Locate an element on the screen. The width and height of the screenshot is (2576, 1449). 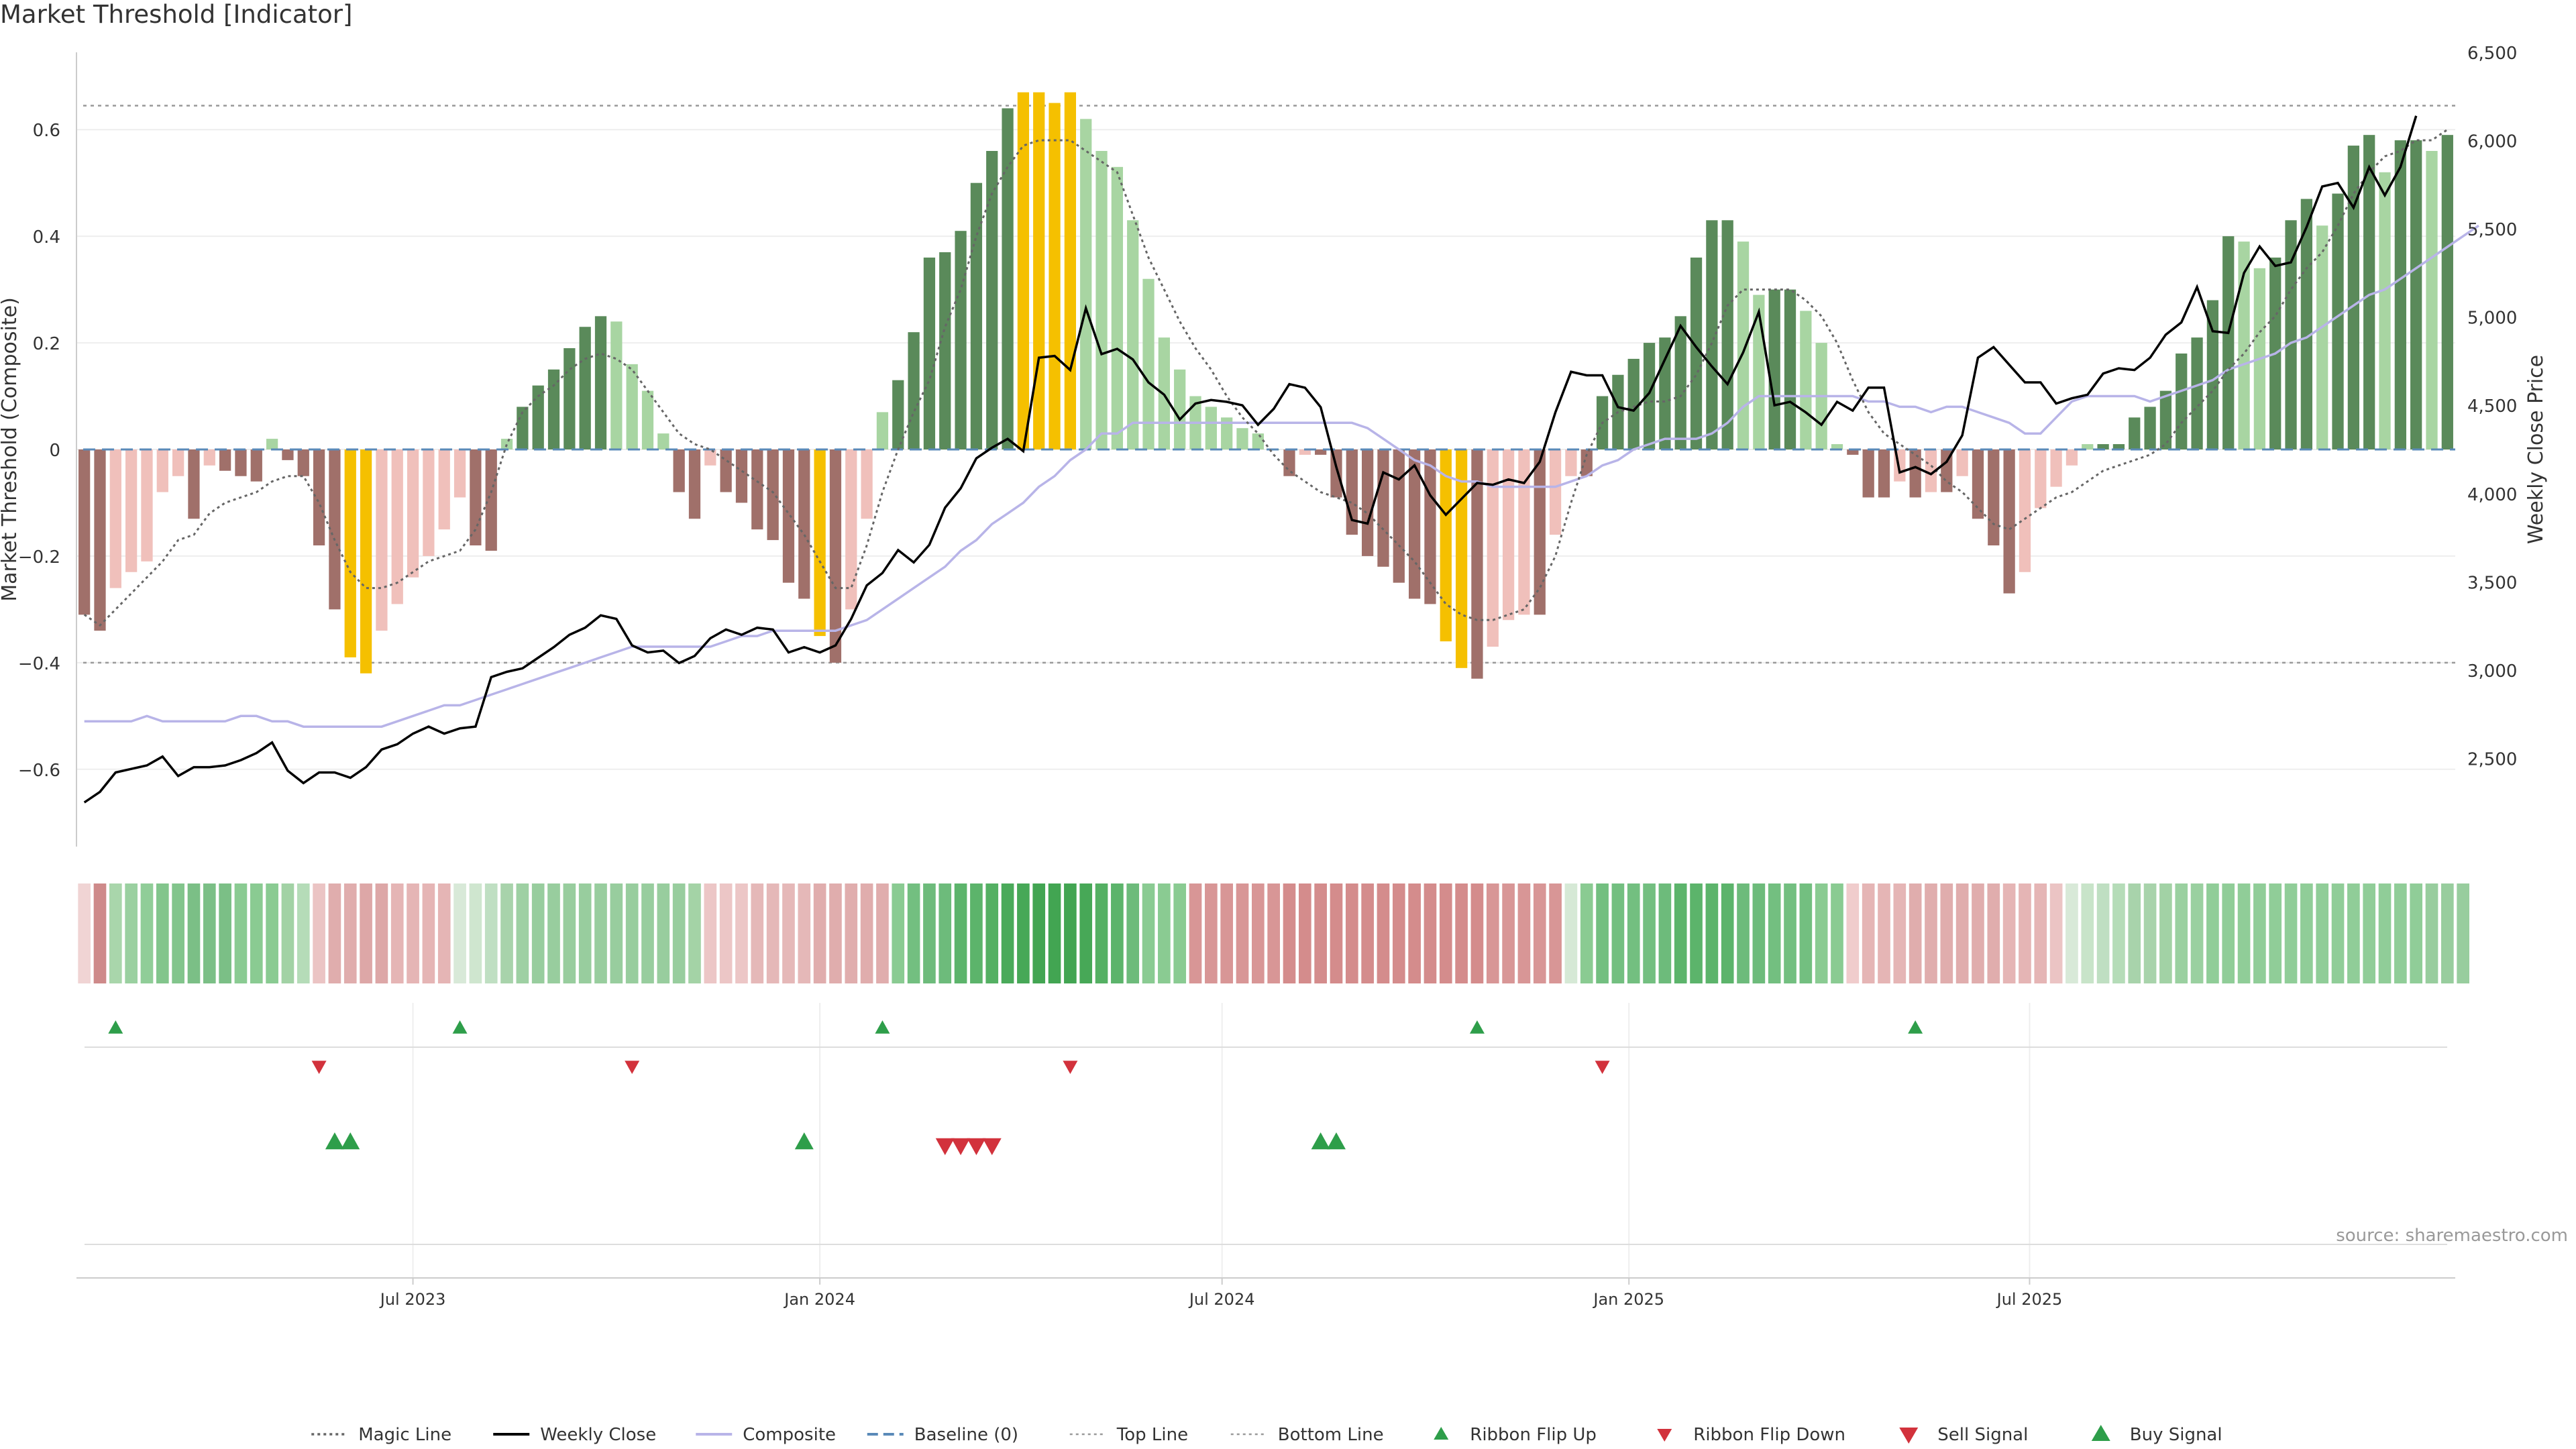
y2-tick-label: 5,000 is located at coordinates (2492, 319).